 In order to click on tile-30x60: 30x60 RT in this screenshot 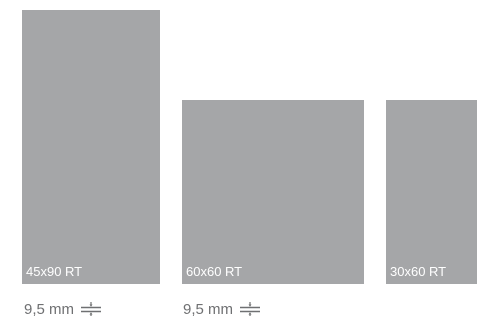, I will do `click(431, 192)`.